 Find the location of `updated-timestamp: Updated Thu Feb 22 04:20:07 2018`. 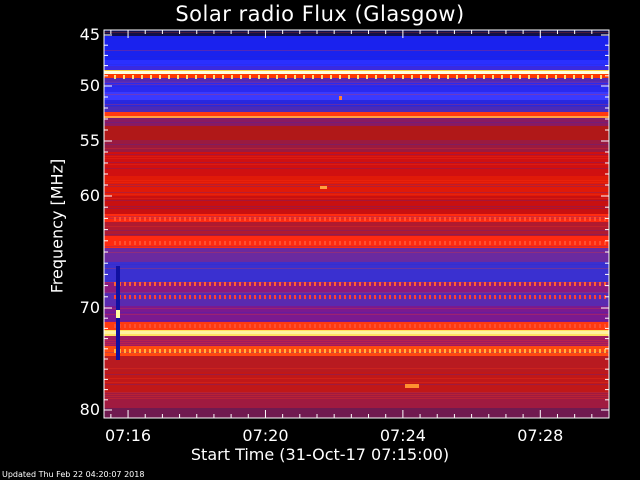

updated-timestamp: Updated Thu Feb 22 04:20:07 2018 is located at coordinates (73, 474).